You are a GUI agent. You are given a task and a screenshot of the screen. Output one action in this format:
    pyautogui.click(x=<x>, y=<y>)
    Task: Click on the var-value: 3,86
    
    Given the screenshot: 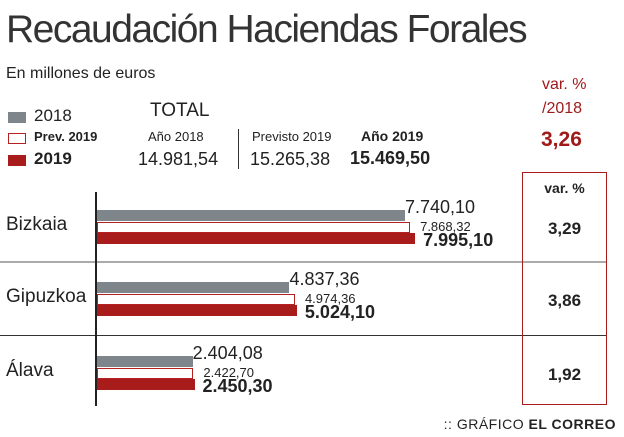 What is the action you would take?
    pyautogui.click(x=564, y=300)
    